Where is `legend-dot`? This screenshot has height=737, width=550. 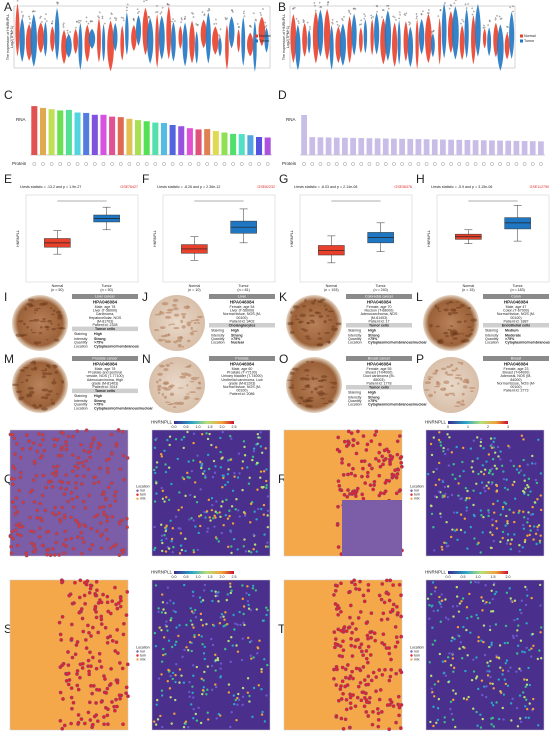 legend-dot is located at coordinates (137, 494).